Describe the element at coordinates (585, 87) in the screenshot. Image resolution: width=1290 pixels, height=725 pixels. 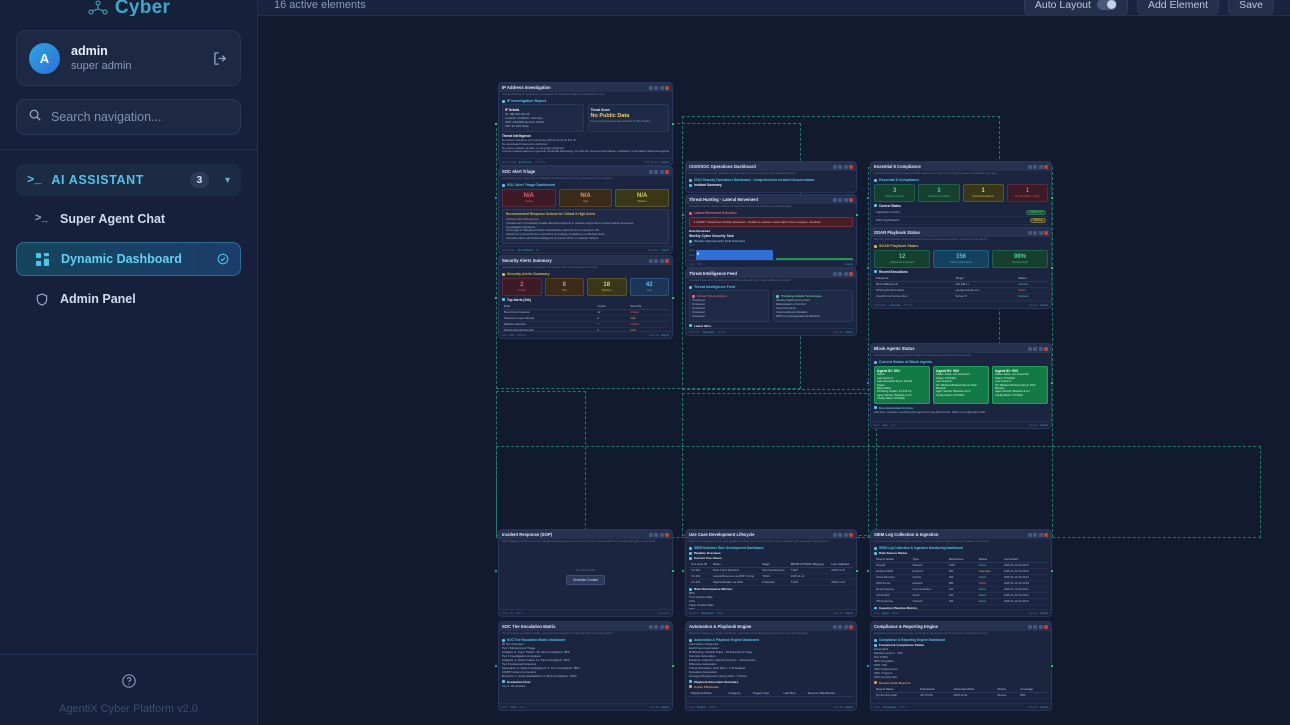
I see `panel-header: IP Address Investigation` at that location.